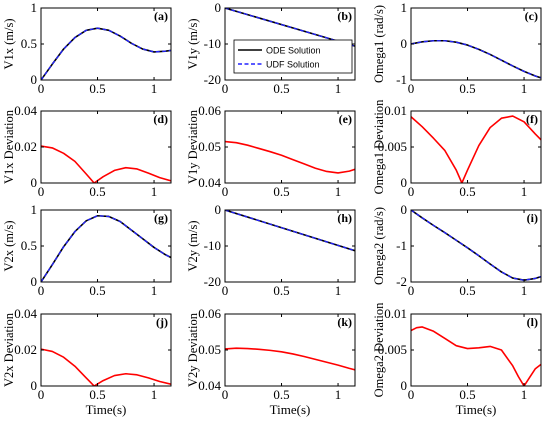 The width and height of the screenshot is (550, 422). I want to click on panel-tag: (f), so click(532, 119).